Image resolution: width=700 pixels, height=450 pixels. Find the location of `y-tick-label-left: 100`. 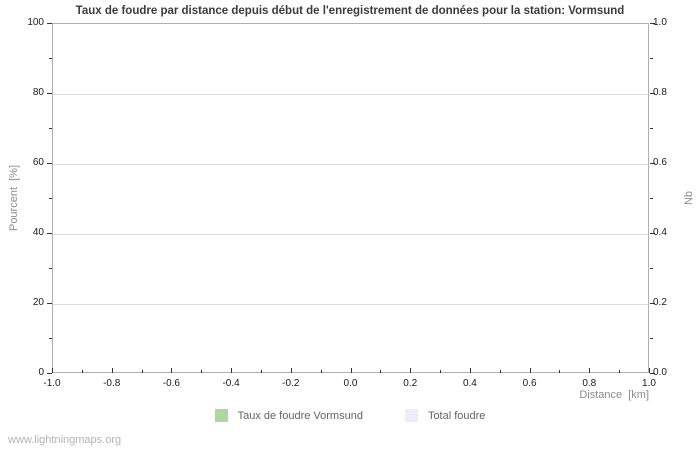

y-tick-label-left: 100 is located at coordinates (35, 22).